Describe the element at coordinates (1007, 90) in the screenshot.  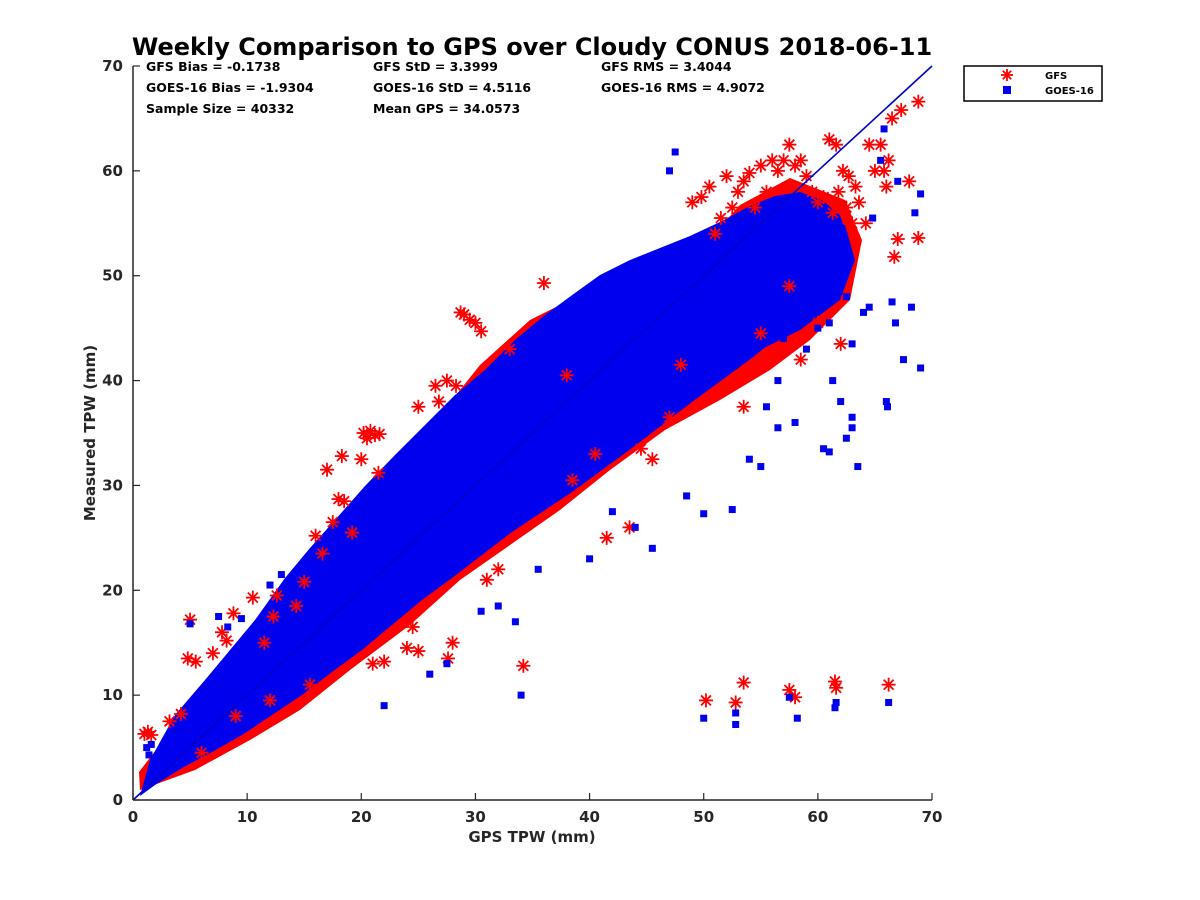
I see `legend-goes-marker` at that location.